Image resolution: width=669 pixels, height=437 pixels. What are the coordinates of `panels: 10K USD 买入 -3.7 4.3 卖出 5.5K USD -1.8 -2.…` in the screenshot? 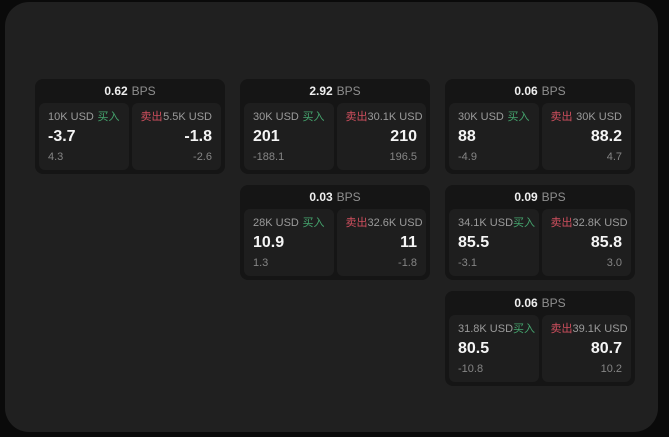 It's located at (130, 138).